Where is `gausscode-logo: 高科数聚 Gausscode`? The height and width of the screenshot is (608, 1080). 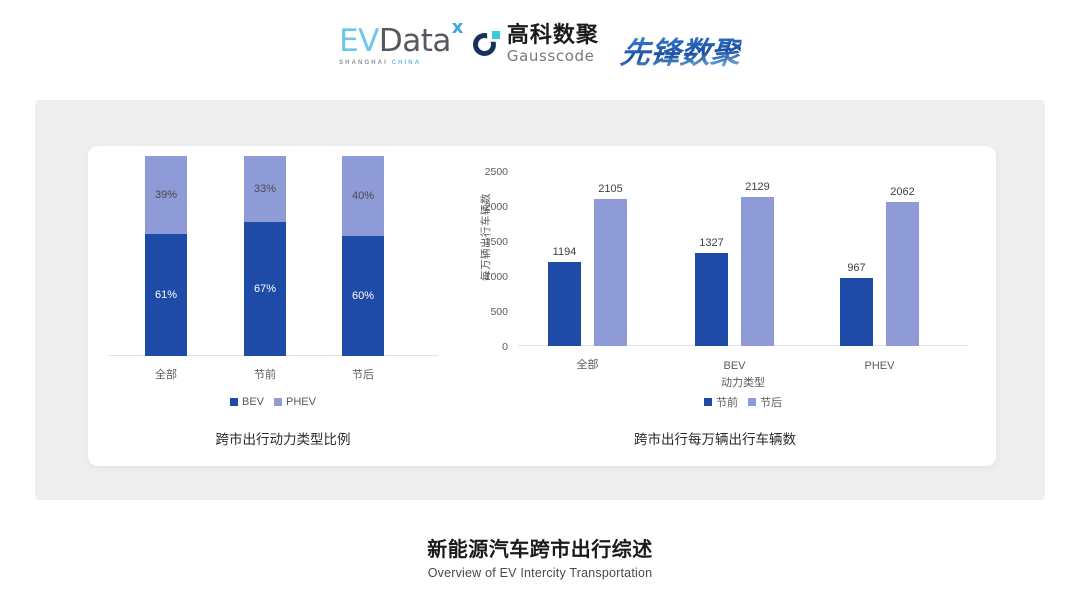
gausscode-logo: 高科数聚 Gausscode is located at coordinates (535, 43).